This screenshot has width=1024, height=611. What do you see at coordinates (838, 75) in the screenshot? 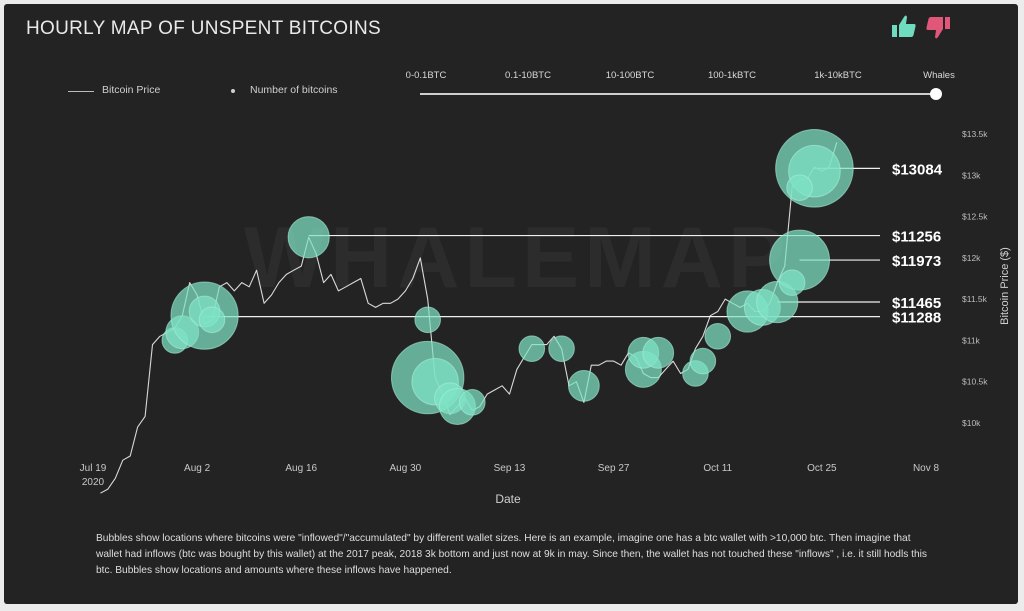
I see `size-option-4: 1k-10kBTC` at bounding box center [838, 75].